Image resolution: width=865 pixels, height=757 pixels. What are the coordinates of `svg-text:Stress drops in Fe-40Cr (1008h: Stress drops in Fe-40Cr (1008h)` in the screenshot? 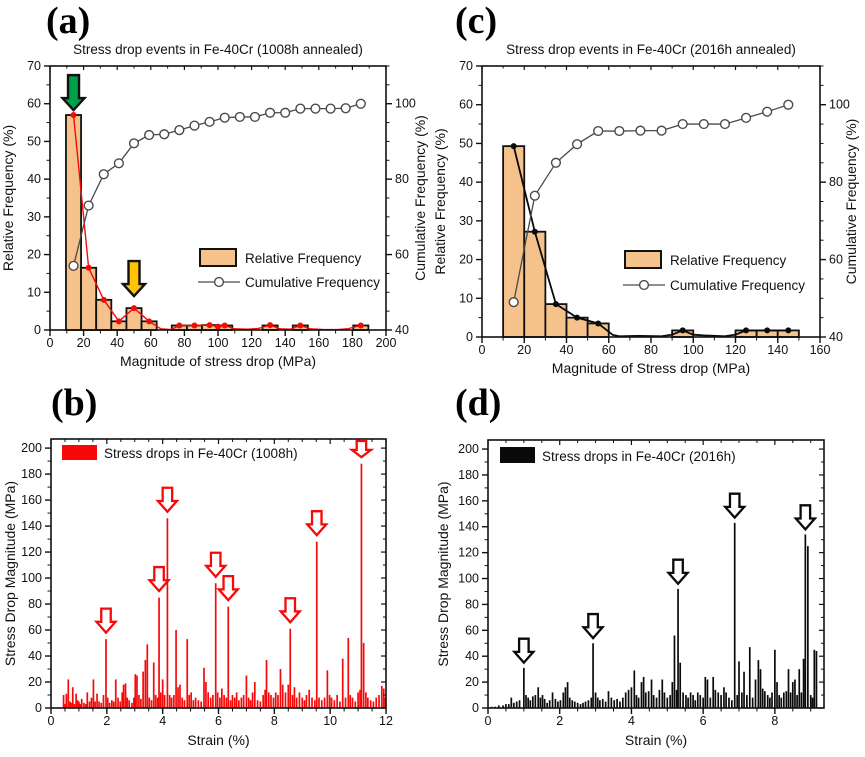 It's located at (201, 453).